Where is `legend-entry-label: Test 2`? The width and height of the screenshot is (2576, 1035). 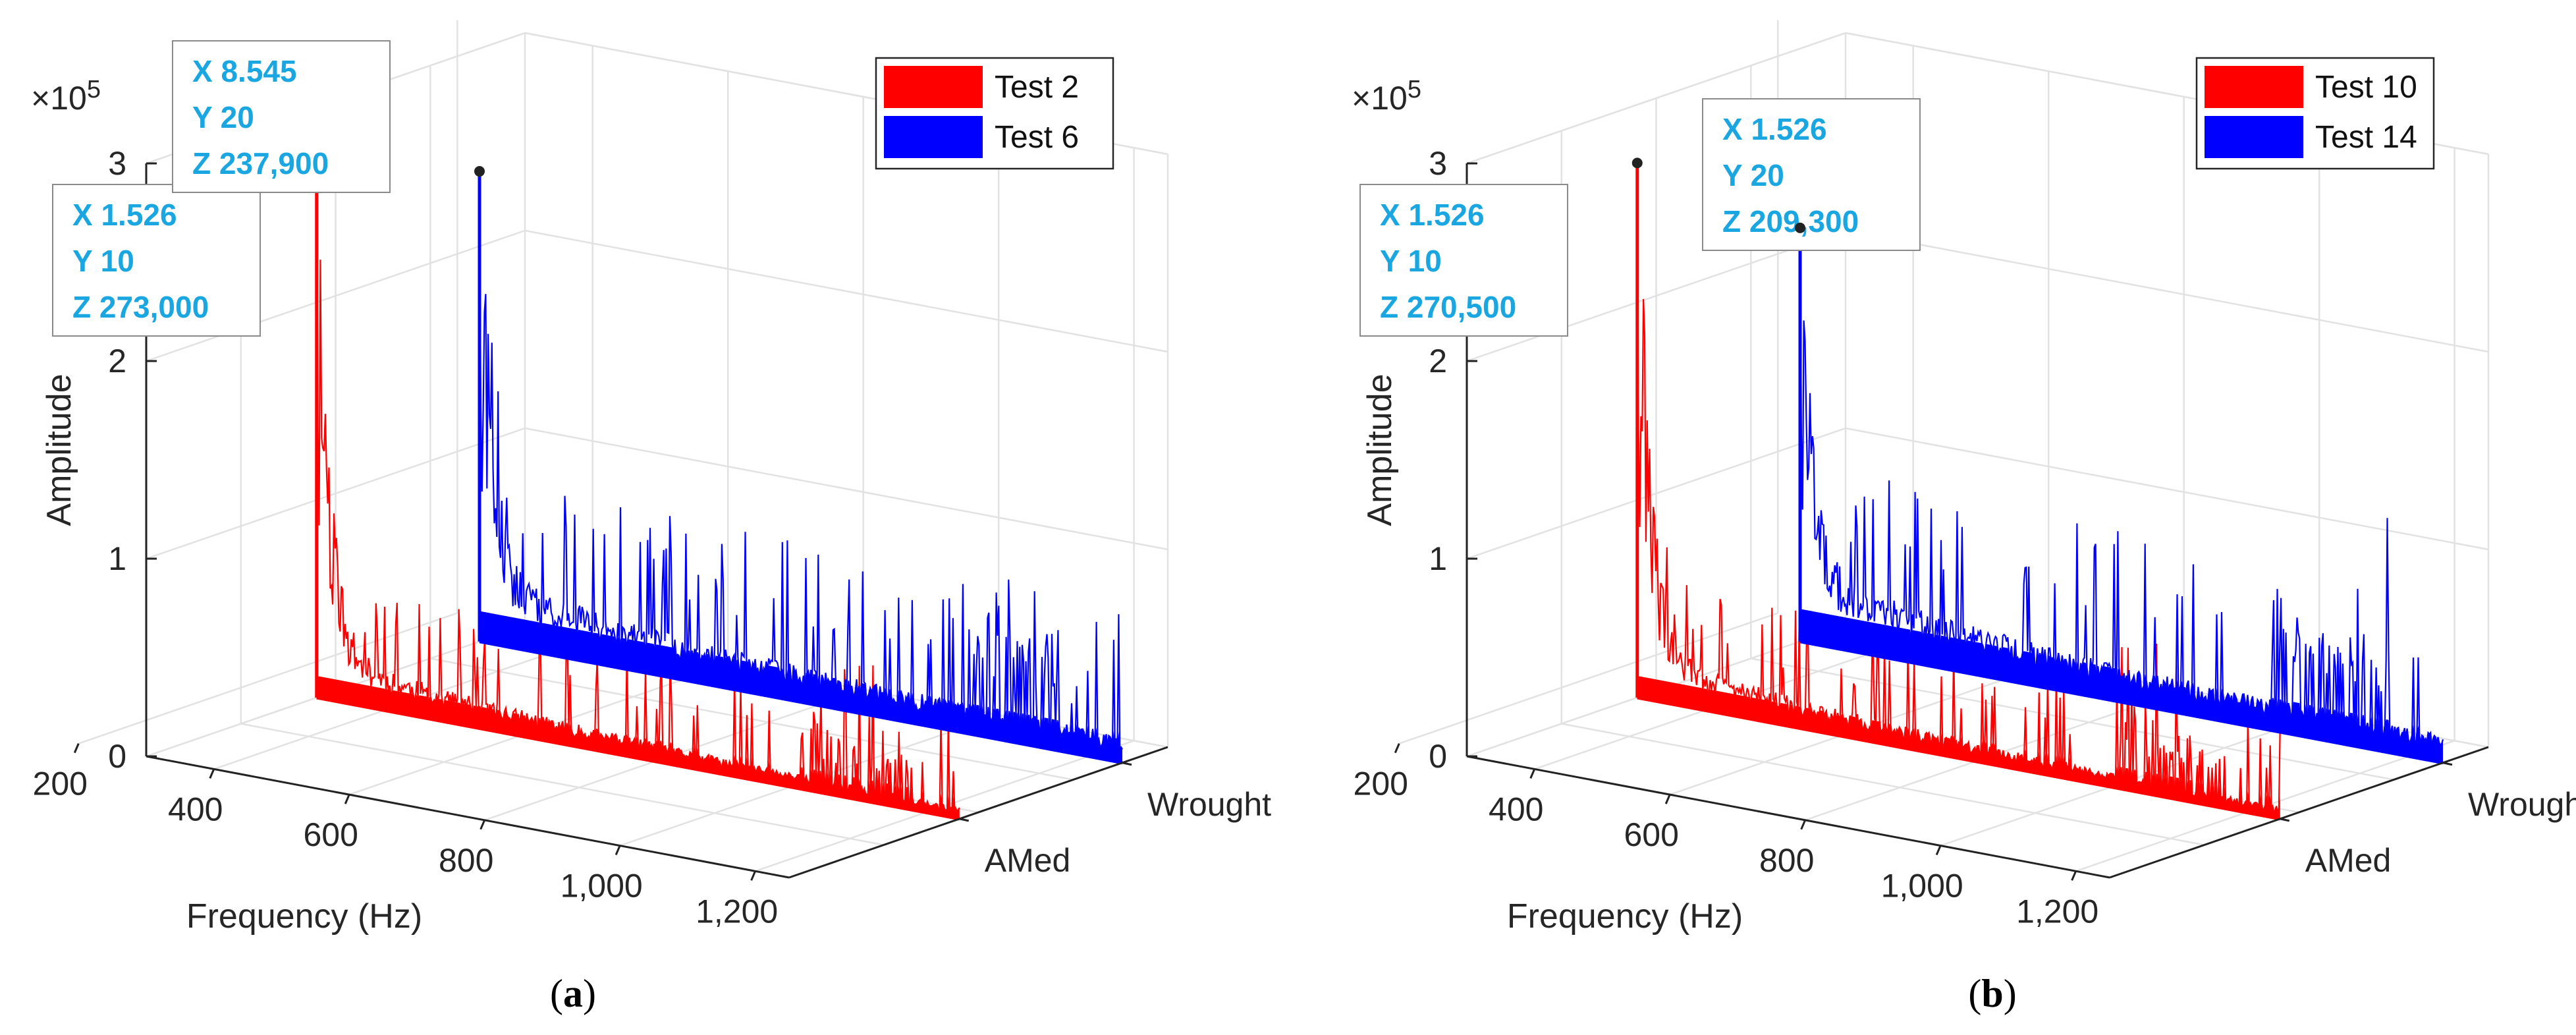 legend-entry-label: Test 2 is located at coordinates (1037, 87).